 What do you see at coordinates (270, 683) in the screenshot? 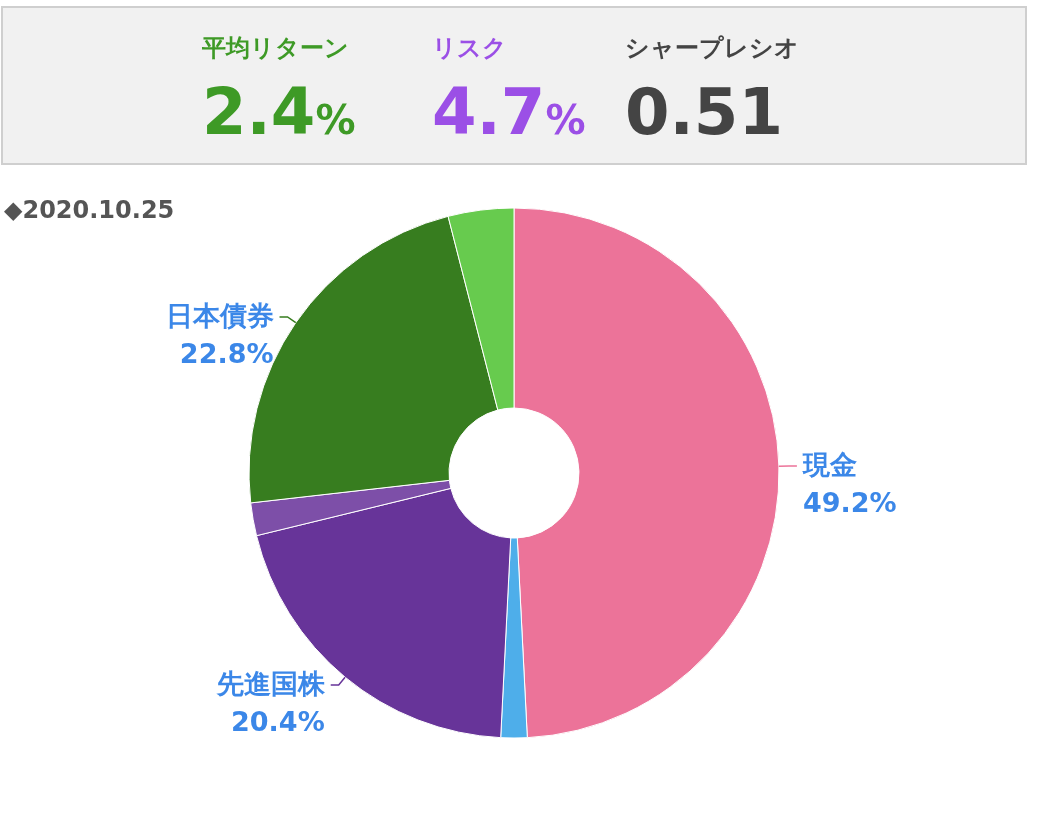
I see `slice-label: 先進国株` at bounding box center [270, 683].